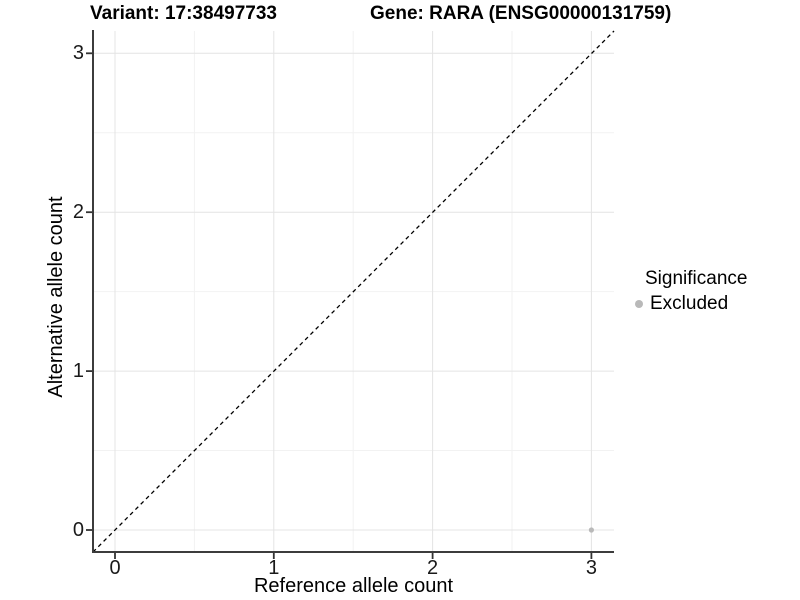 The image size is (800, 600). Describe the element at coordinates (591, 530) in the screenshot. I see `data-point` at that location.